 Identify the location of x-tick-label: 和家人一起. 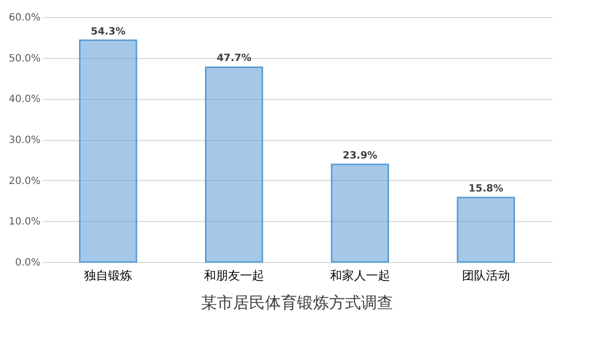
(360, 275).